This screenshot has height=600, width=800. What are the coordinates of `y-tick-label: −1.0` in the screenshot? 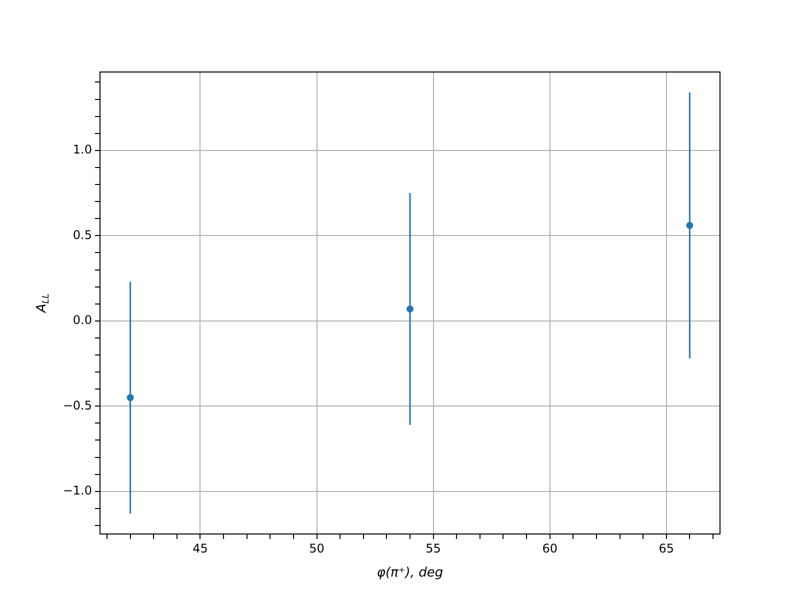 It's located at (77, 491).